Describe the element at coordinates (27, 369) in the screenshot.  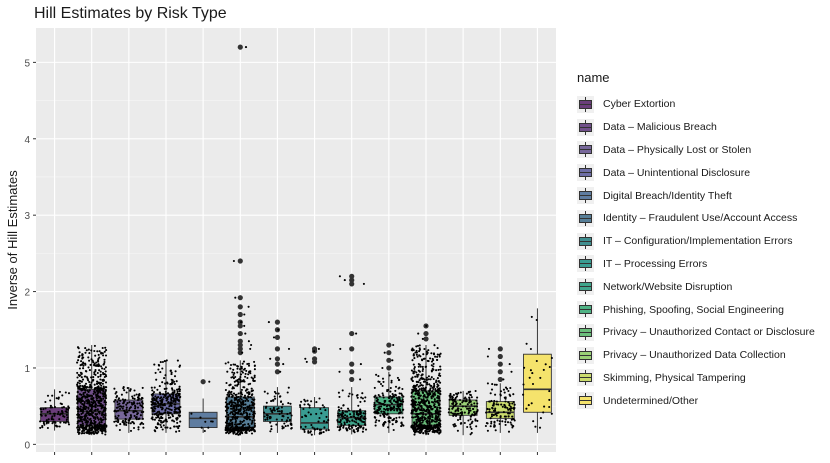
I see `y-tick-label: 1` at that location.